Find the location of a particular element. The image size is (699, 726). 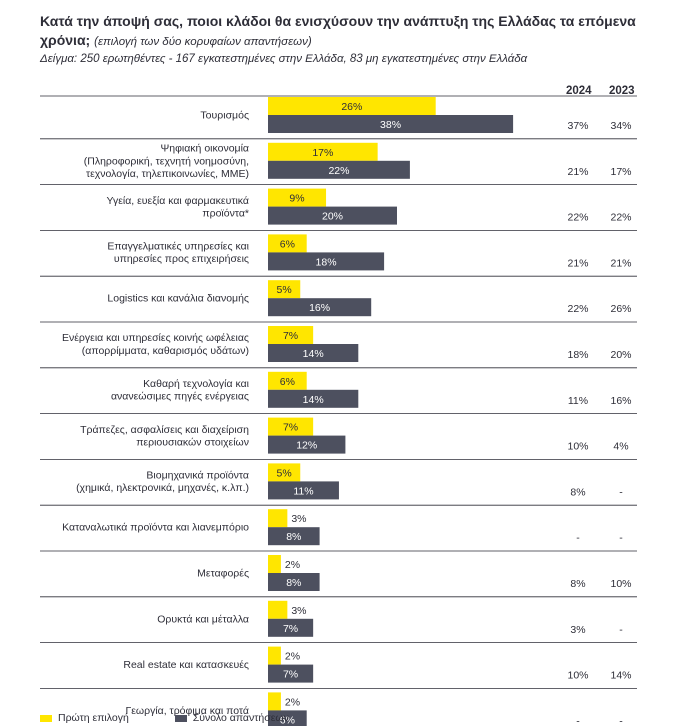

value-2024-10: 8% is located at coordinates (577, 584).